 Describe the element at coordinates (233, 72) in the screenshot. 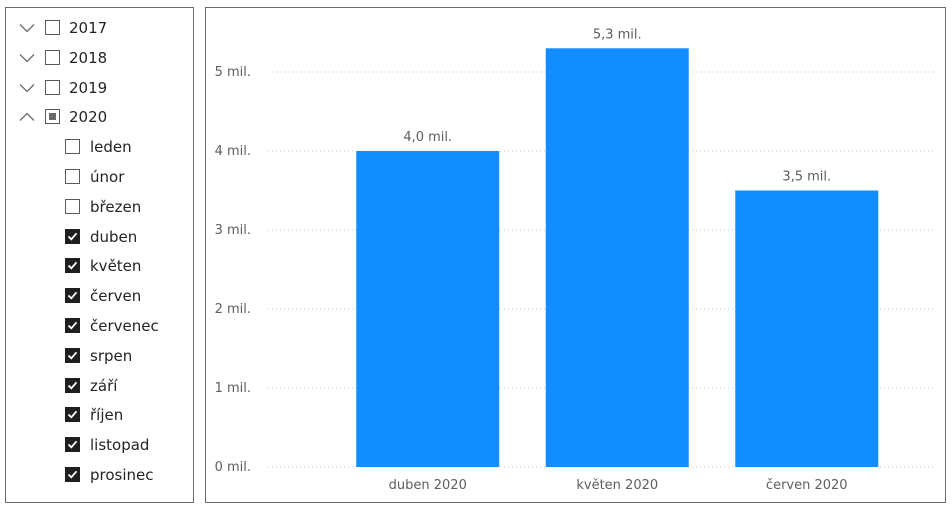

I see `y-tick-label: 5 mil.` at that location.